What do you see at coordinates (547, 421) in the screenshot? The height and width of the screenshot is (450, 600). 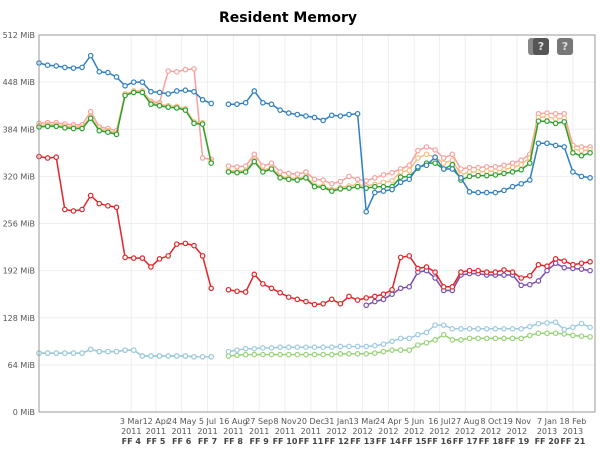 I see `x-tick-date: 7 Jan` at bounding box center [547, 421].